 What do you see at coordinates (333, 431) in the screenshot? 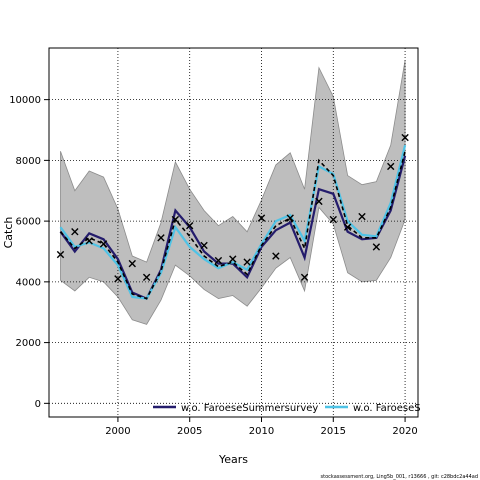
I see `x-tick-label: 2015` at bounding box center [333, 431].